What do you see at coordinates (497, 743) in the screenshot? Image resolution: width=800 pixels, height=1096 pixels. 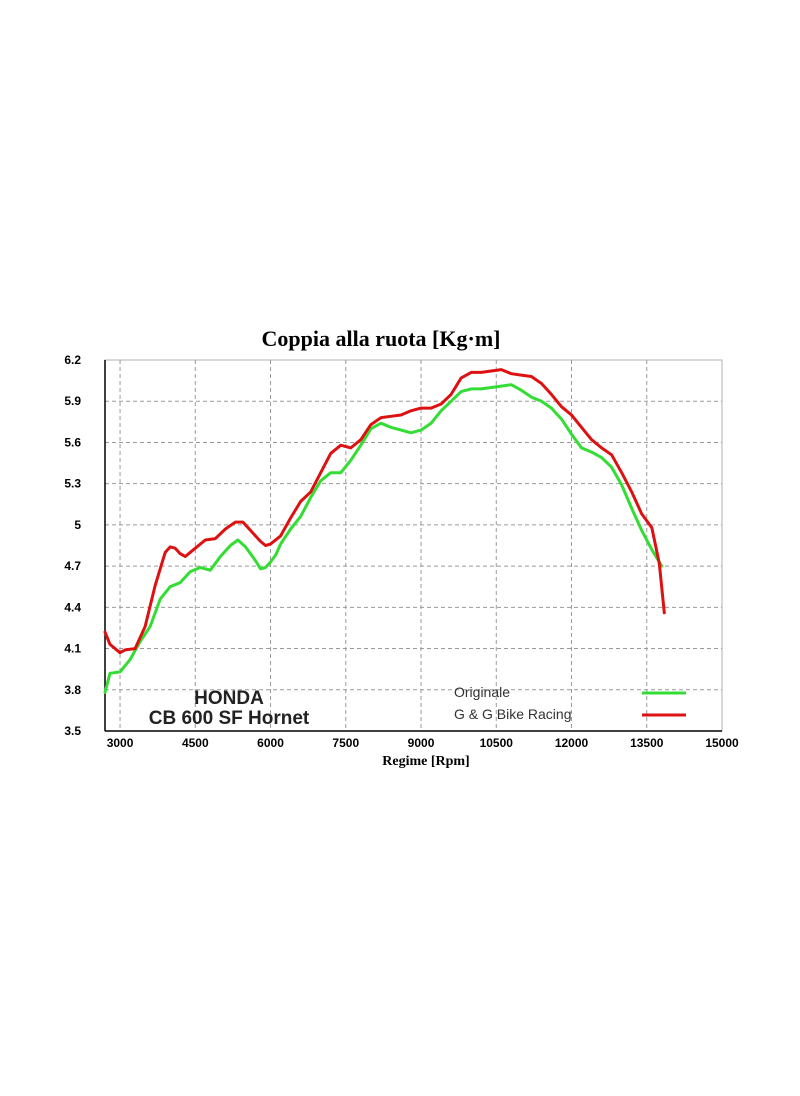 I see `x-tick-label-5: 10500` at bounding box center [497, 743].